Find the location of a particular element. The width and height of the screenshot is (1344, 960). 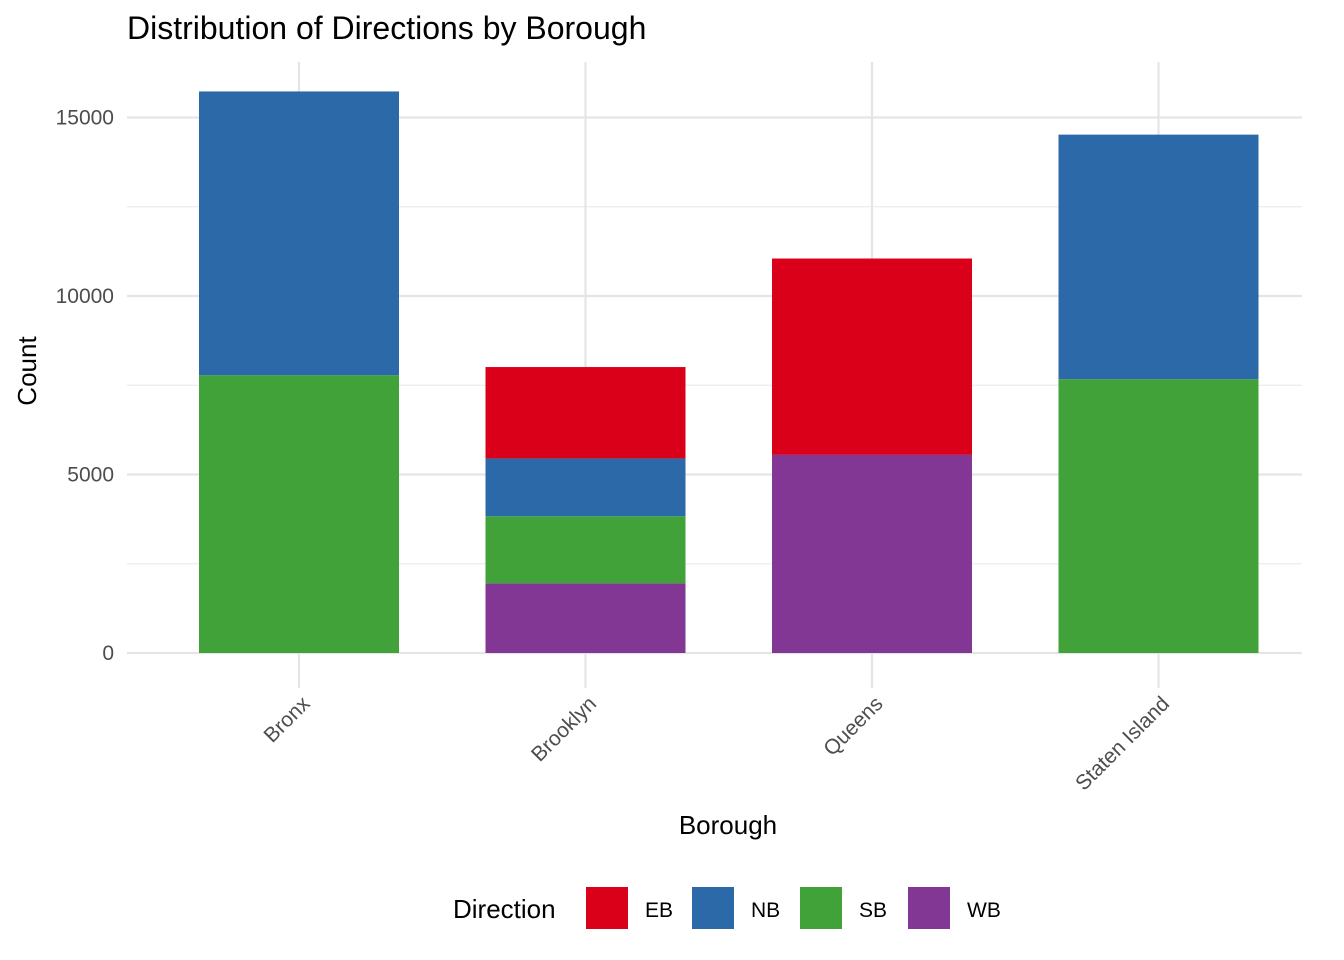

x-axis-ticks: Bronx Brooklyn Queens Staten Island is located at coordinates (716, 743).